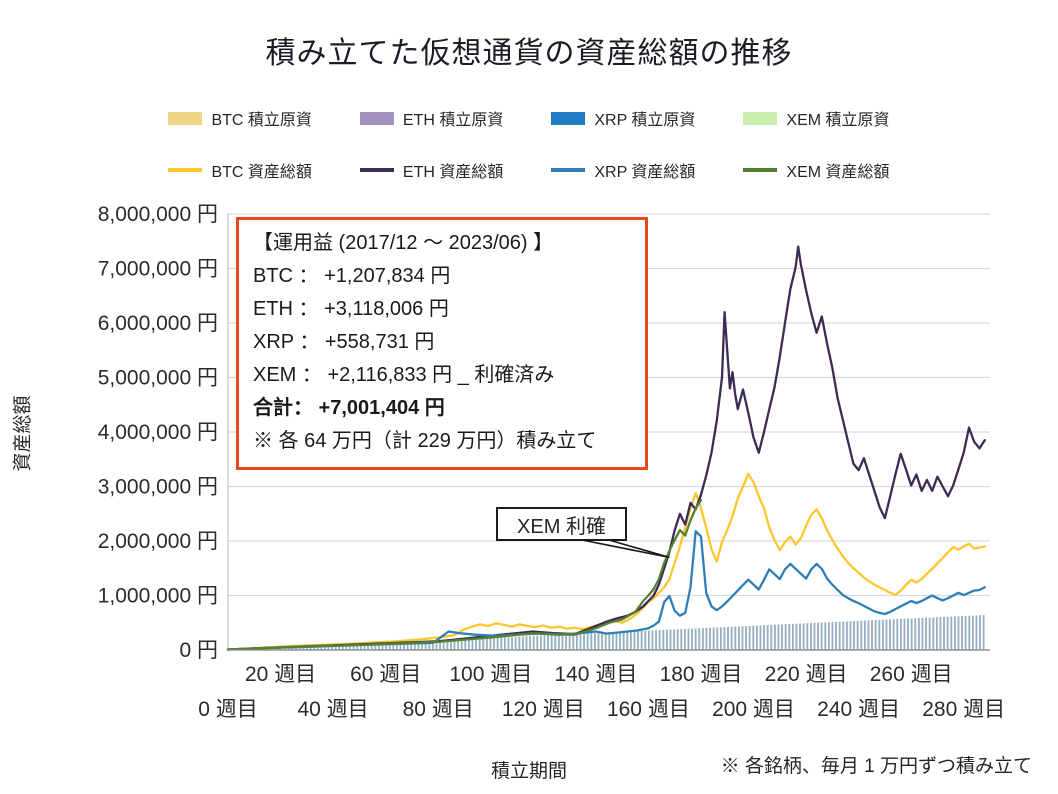 The image size is (1058, 794). What do you see at coordinates (23, 433) in the screenshot?
I see `y-axis-title: 資産総額` at bounding box center [23, 433].